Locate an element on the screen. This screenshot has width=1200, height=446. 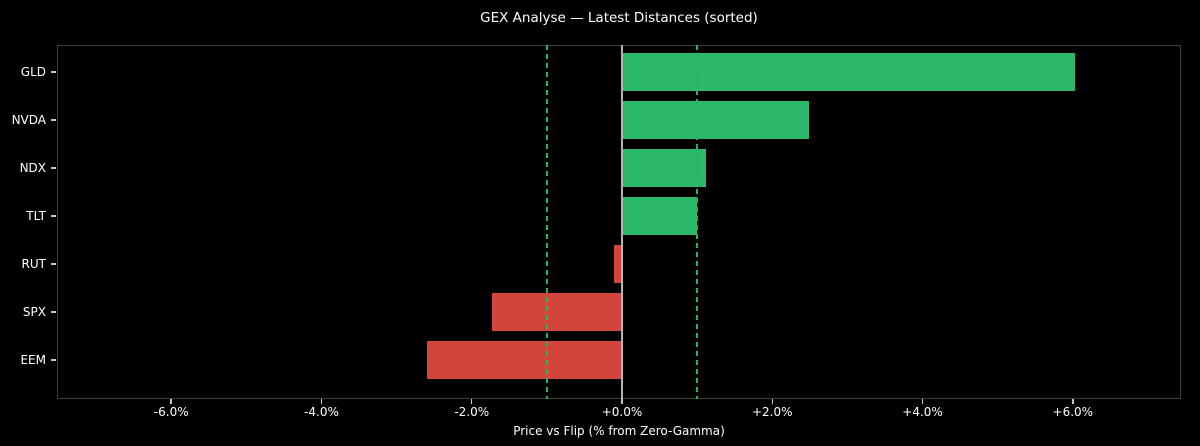
y-tick-label: EEM is located at coordinates (33, 360).